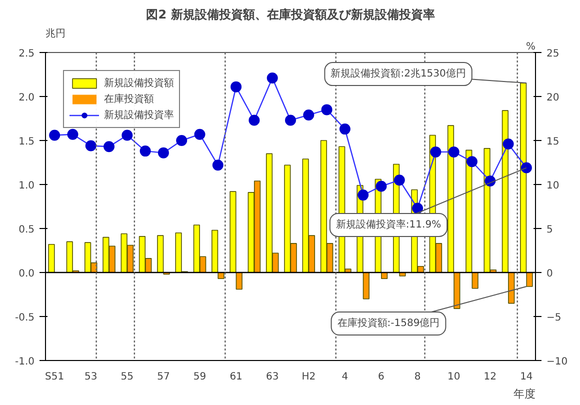 The image size is (580, 405). What do you see at coordinates (417, 377) in the screenshot?
I see `x-tick-label: 8` at bounding box center [417, 377].